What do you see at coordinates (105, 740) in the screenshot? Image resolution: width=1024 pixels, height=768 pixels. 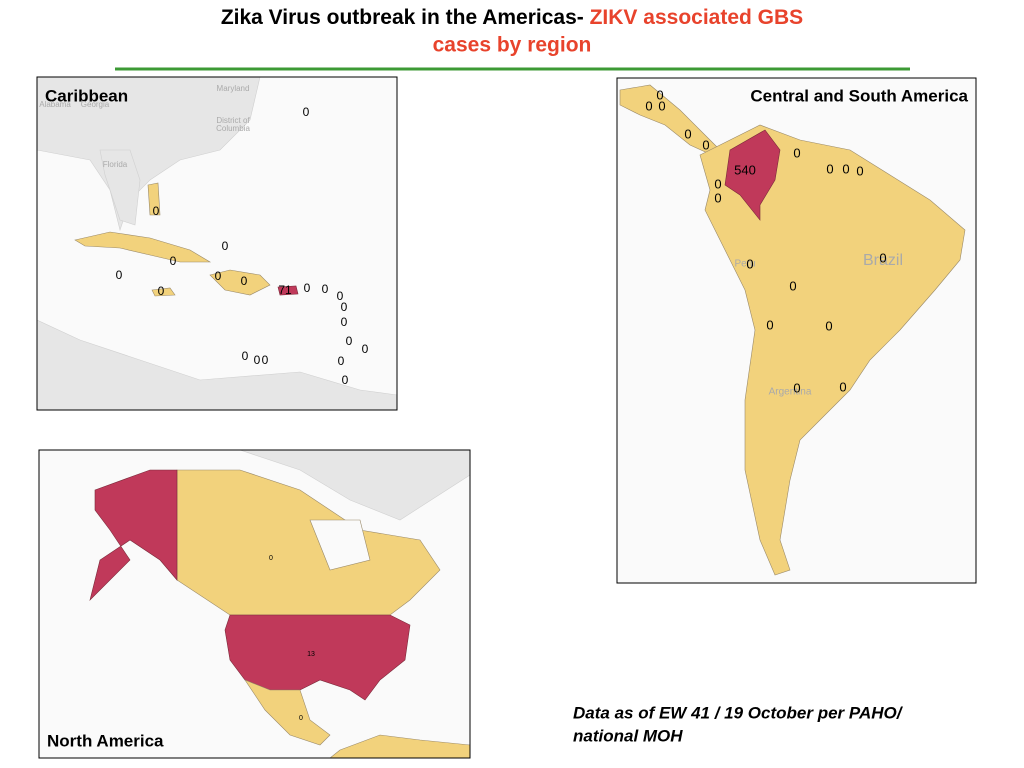 I see `panel-label: North America` at bounding box center [105, 740].